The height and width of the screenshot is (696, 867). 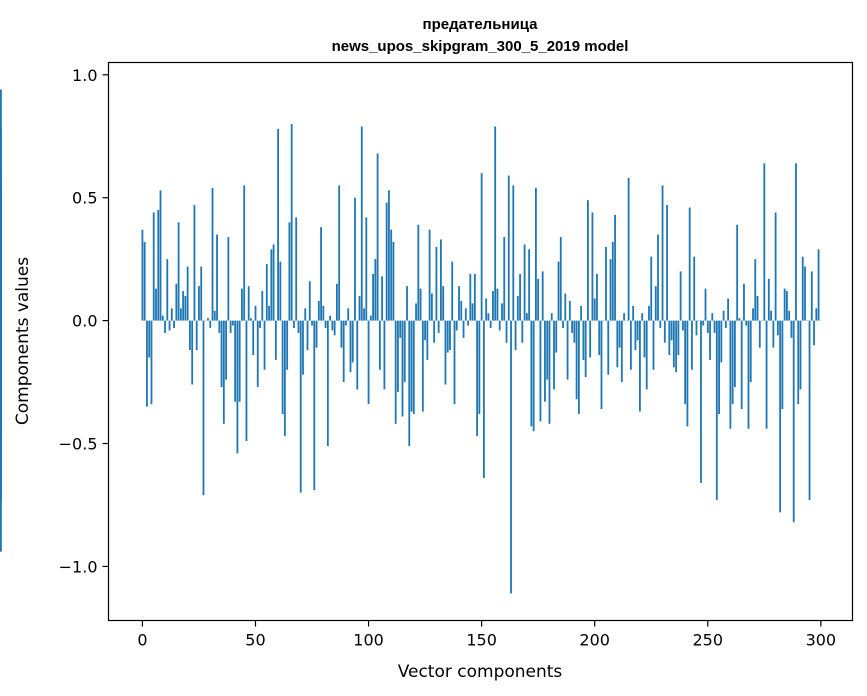 I want to click on chart-title: предательница, so click(x=481, y=24).